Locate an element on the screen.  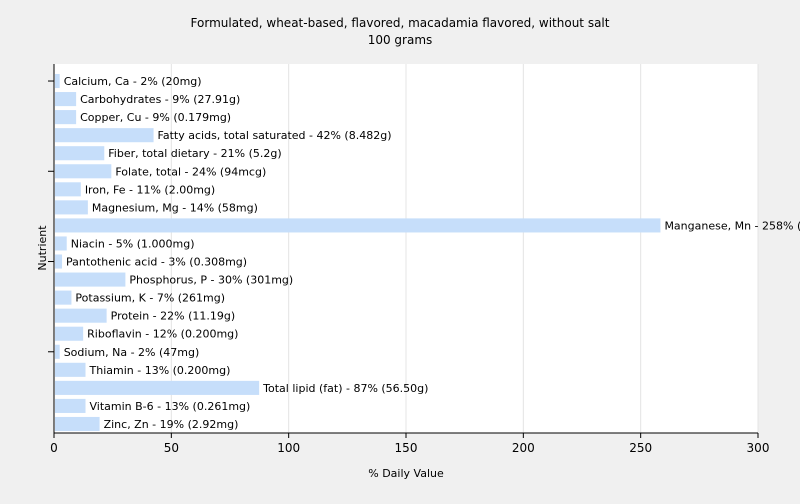
x-tick-label: 0 is located at coordinates (54, 448).